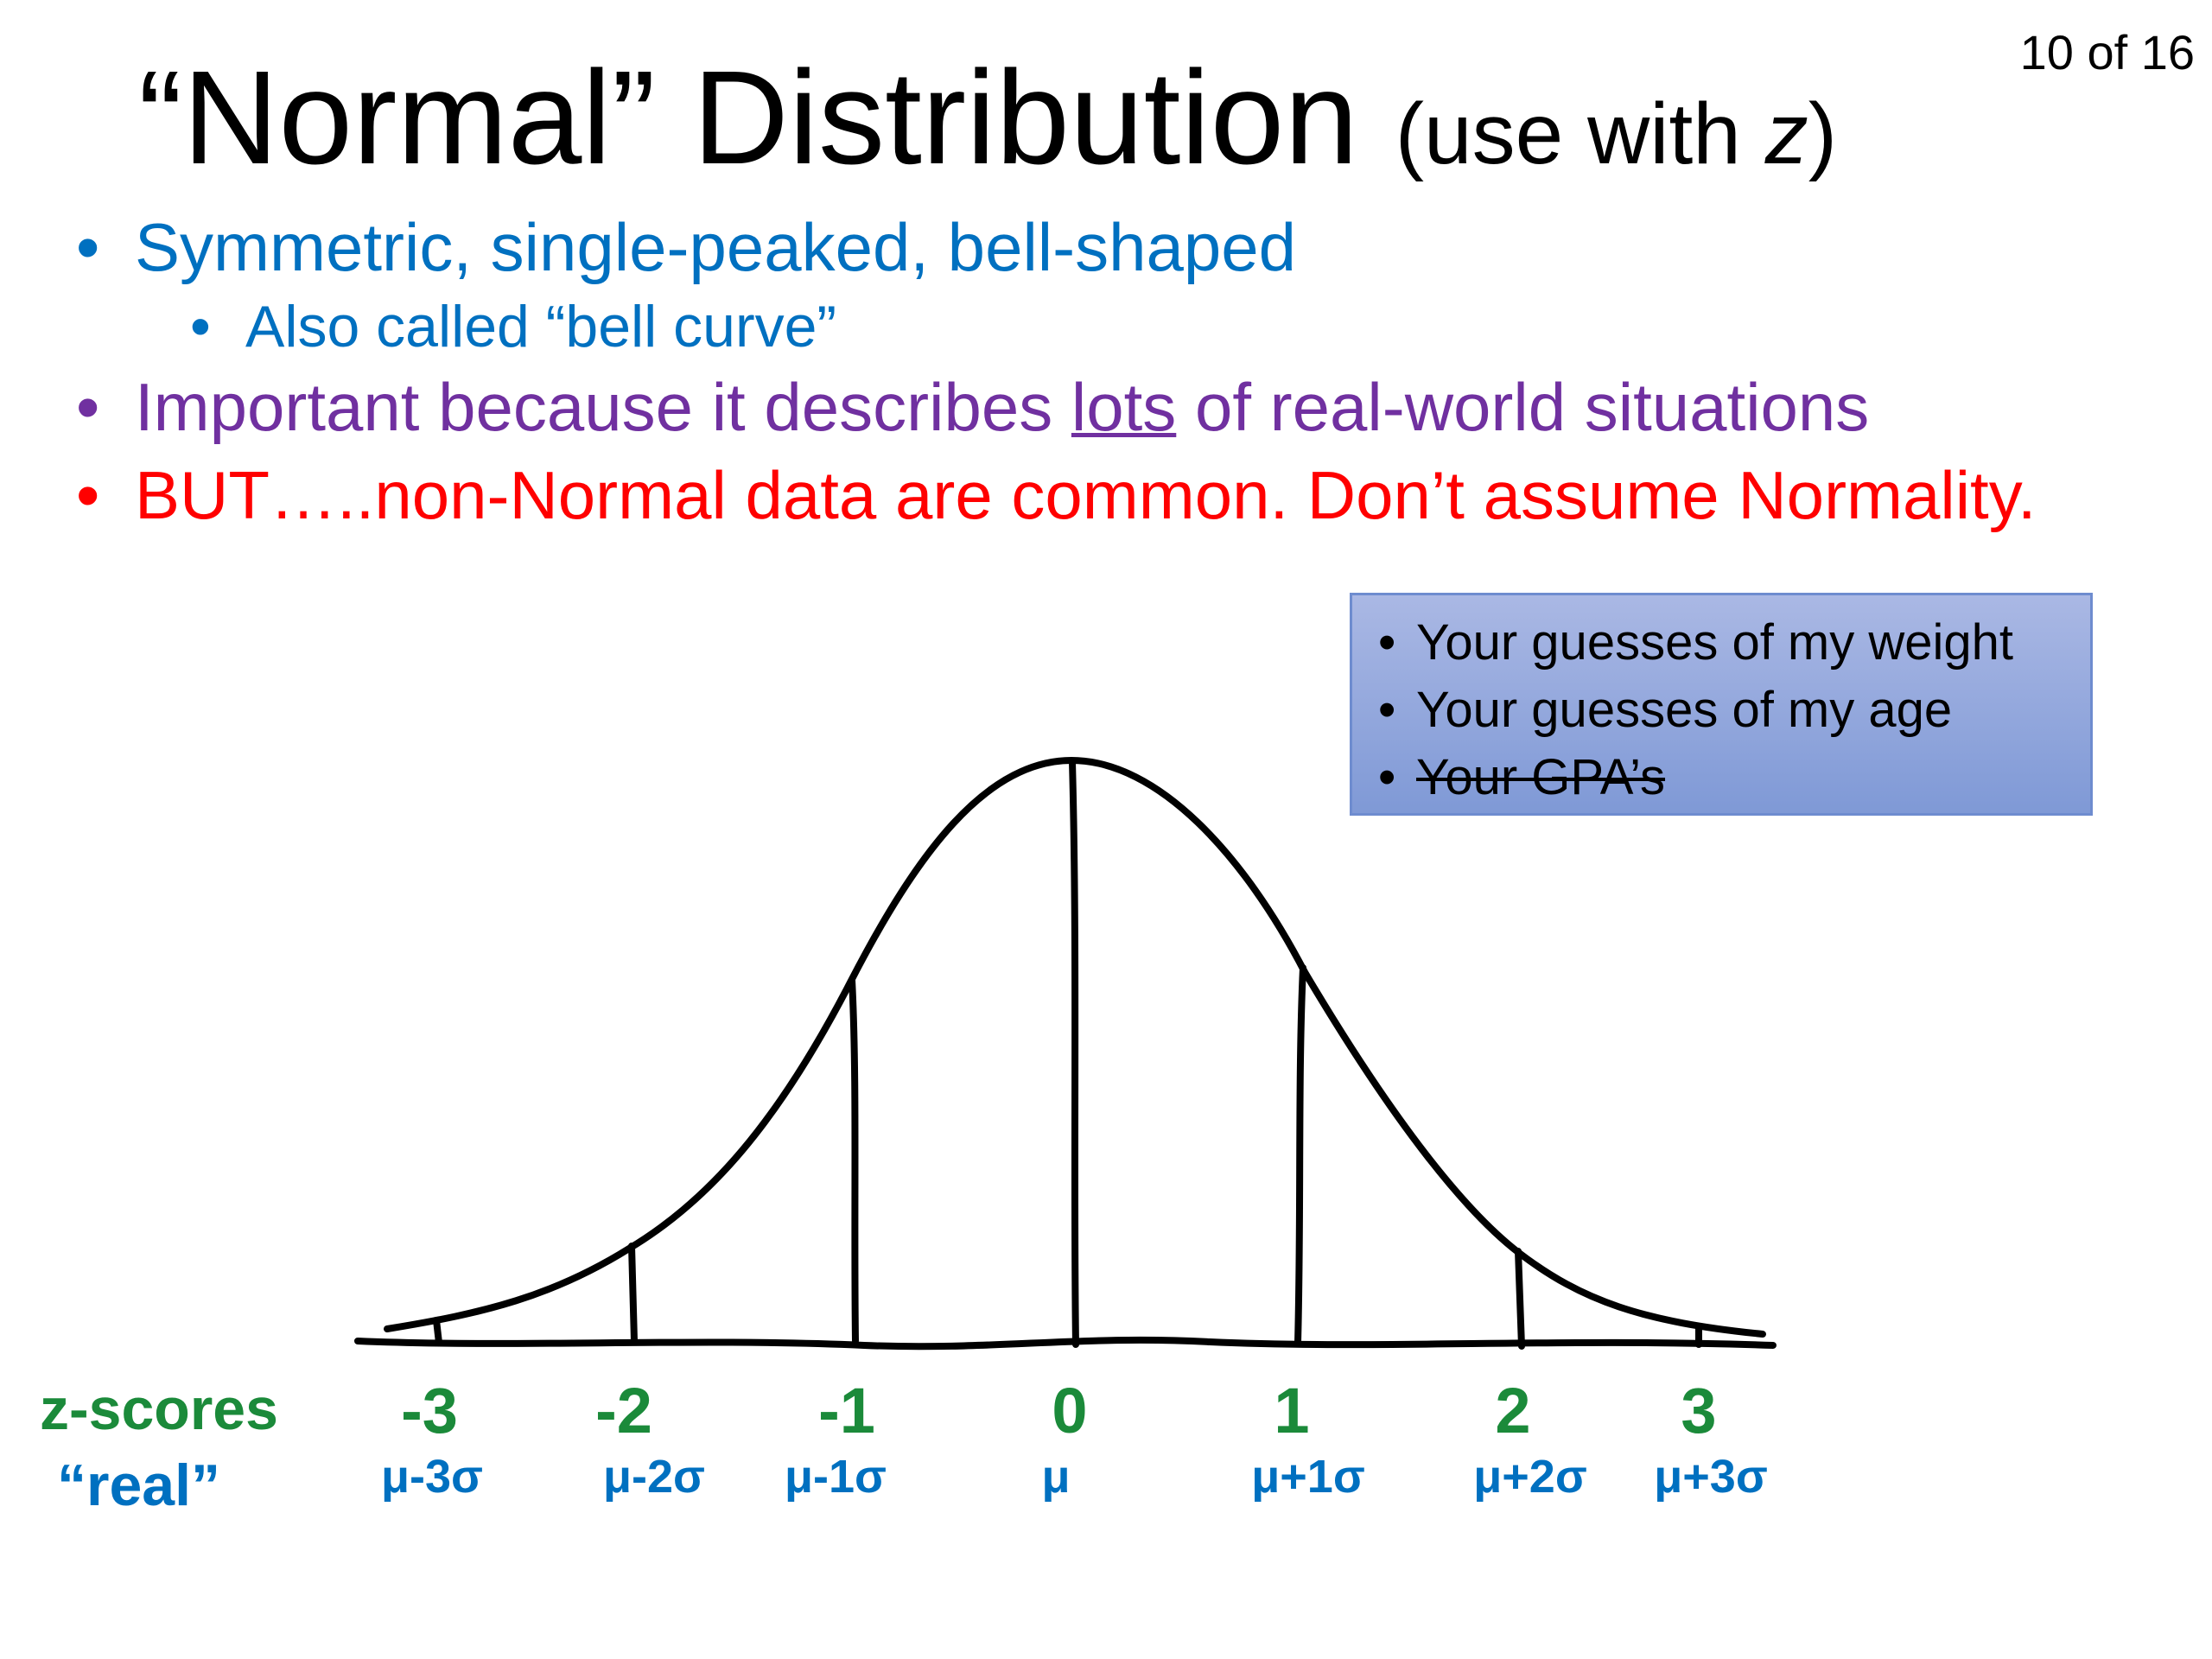 The image size is (2212, 1659). What do you see at coordinates (138, 1485) in the screenshot?
I see `real-row-label: “real”` at bounding box center [138, 1485].